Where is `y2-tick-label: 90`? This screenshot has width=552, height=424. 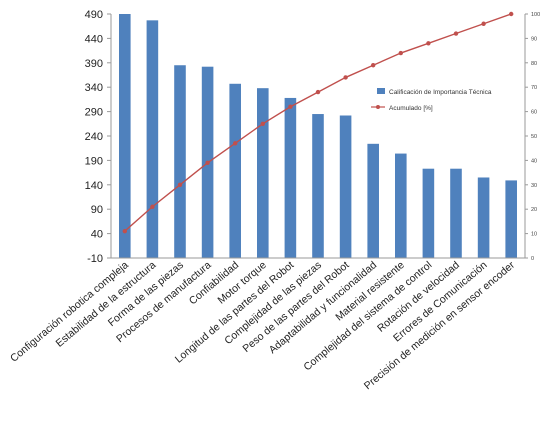
y2-tick-label: 90 is located at coordinates (534, 39).